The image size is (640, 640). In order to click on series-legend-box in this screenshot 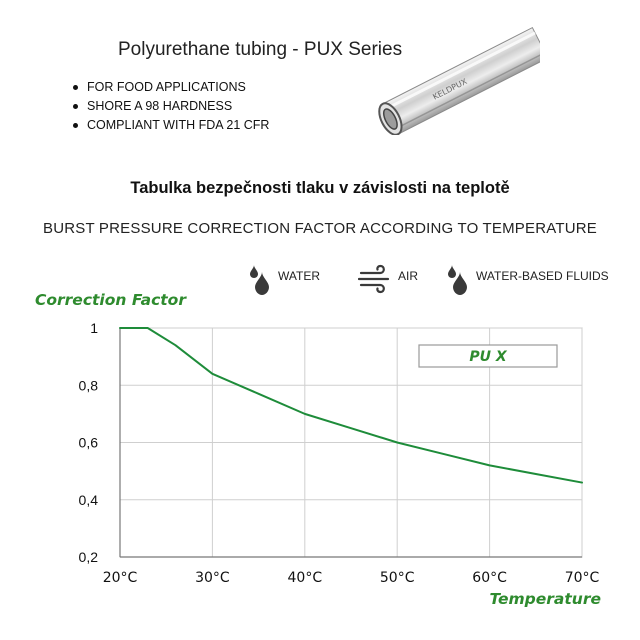, I will do `click(488, 356)`.